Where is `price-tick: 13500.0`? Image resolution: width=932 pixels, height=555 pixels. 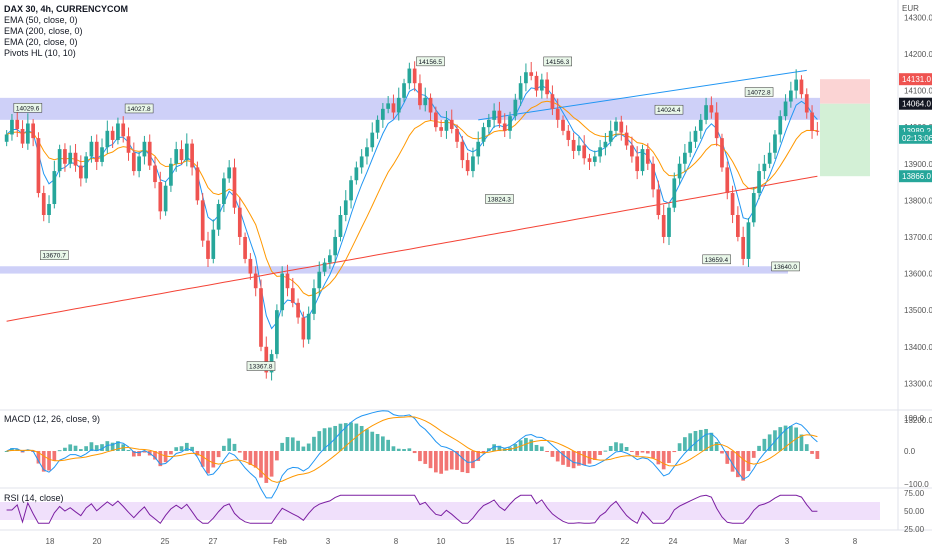 price-tick: 13500.0 is located at coordinates (918, 310).